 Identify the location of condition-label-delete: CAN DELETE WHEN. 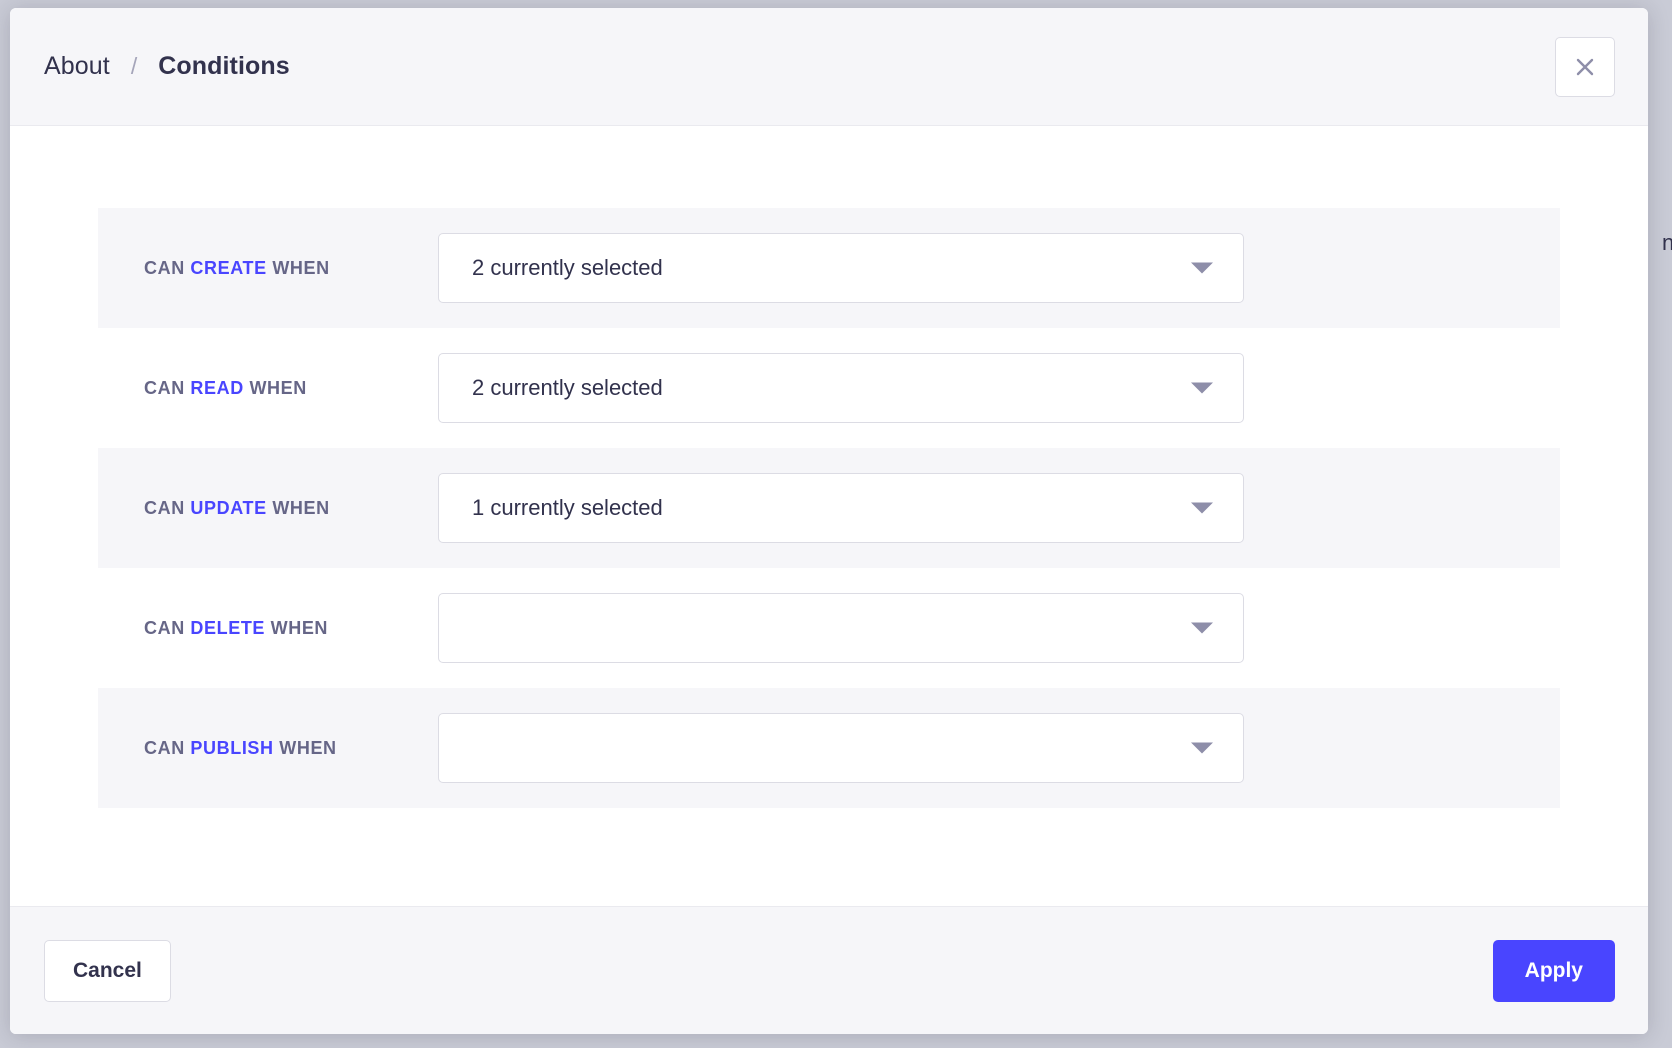
(291, 628).